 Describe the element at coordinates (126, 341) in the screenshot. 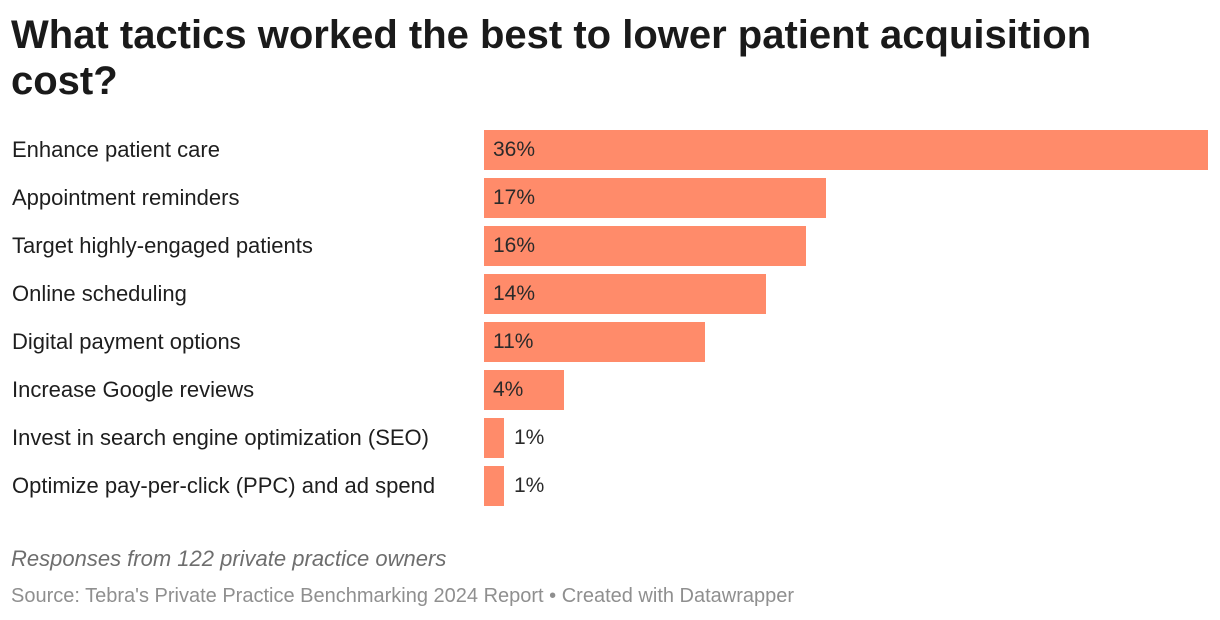

I see `category-label: Digital payment options` at that location.